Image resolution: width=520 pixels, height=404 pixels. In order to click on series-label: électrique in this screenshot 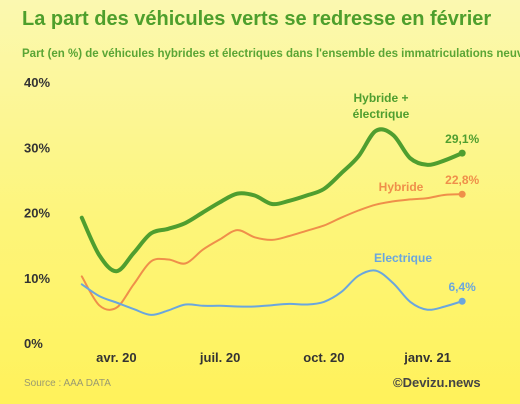, I will do `click(381, 114)`.